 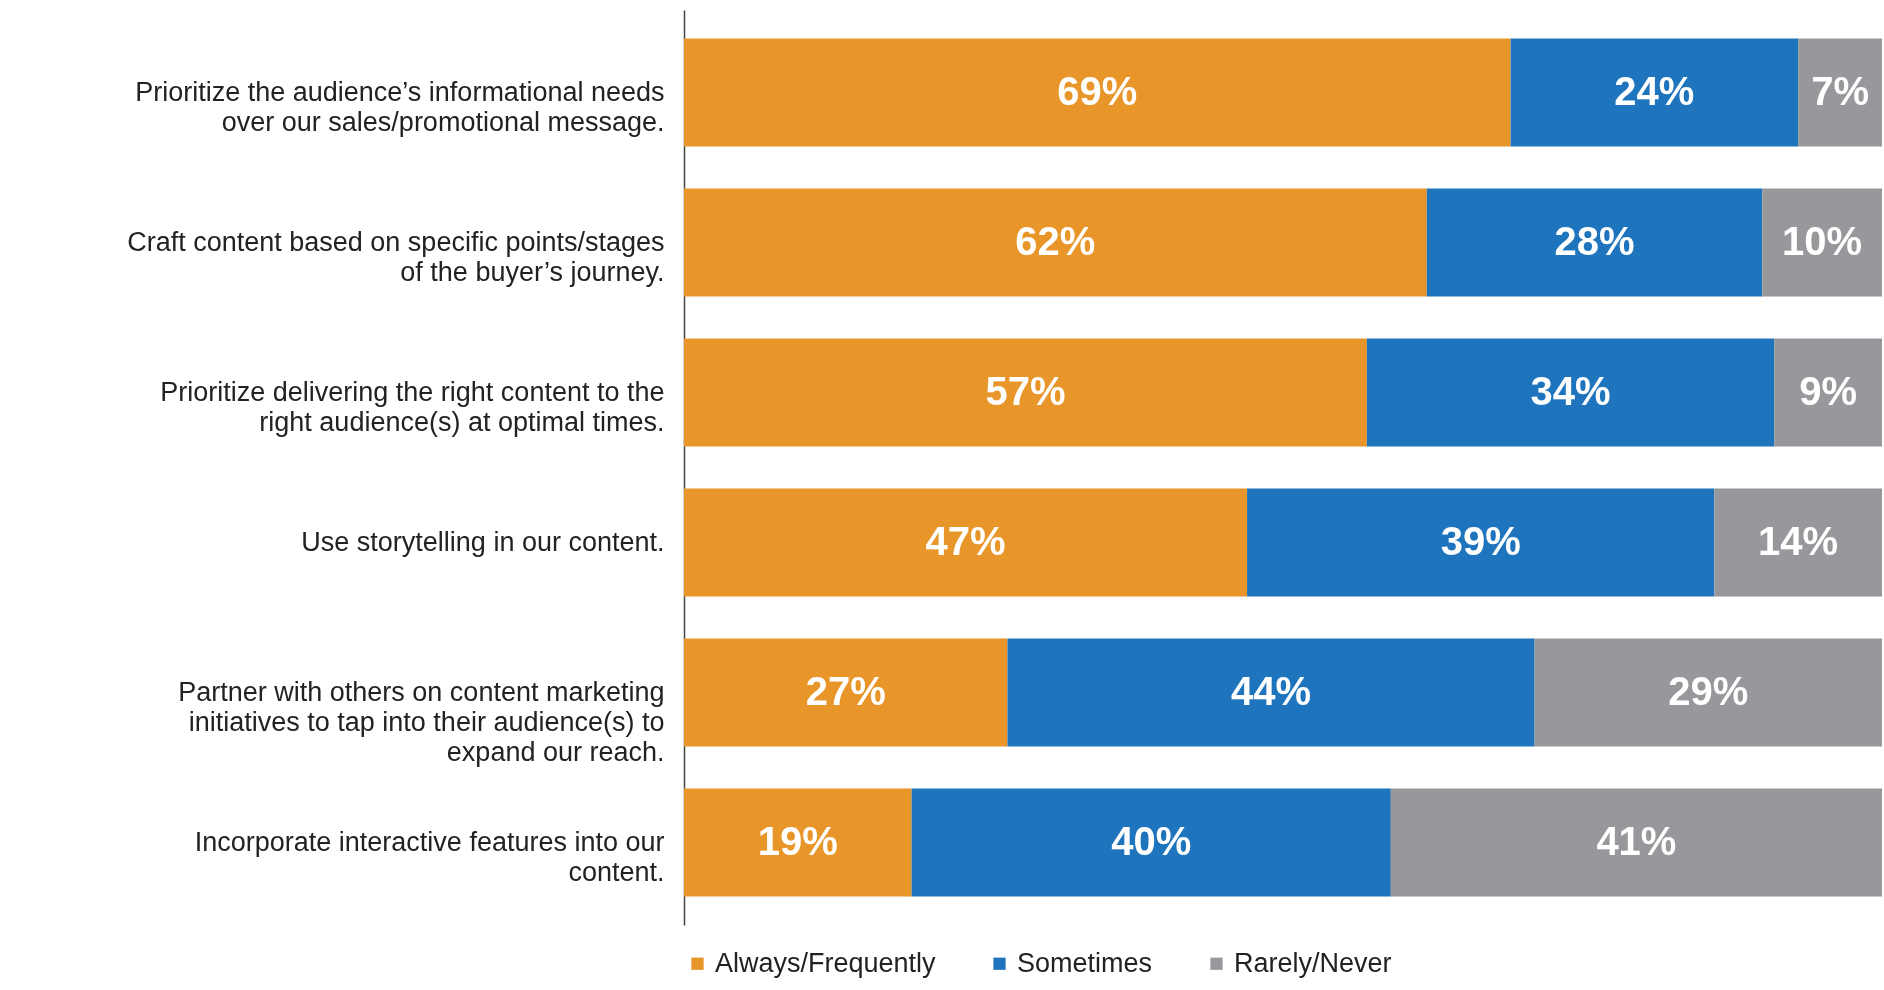 What do you see at coordinates (1313, 962) in the screenshot?
I see `legend-label: Rarely/Never` at bounding box center [1313, 962].